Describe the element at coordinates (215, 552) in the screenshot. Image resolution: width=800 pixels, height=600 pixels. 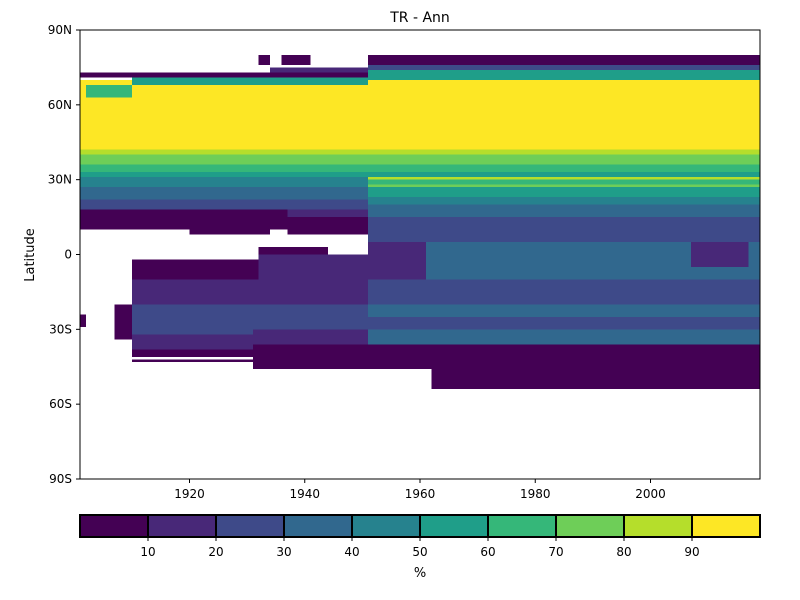
I see `colorbar-tick-label: 20` at that location.